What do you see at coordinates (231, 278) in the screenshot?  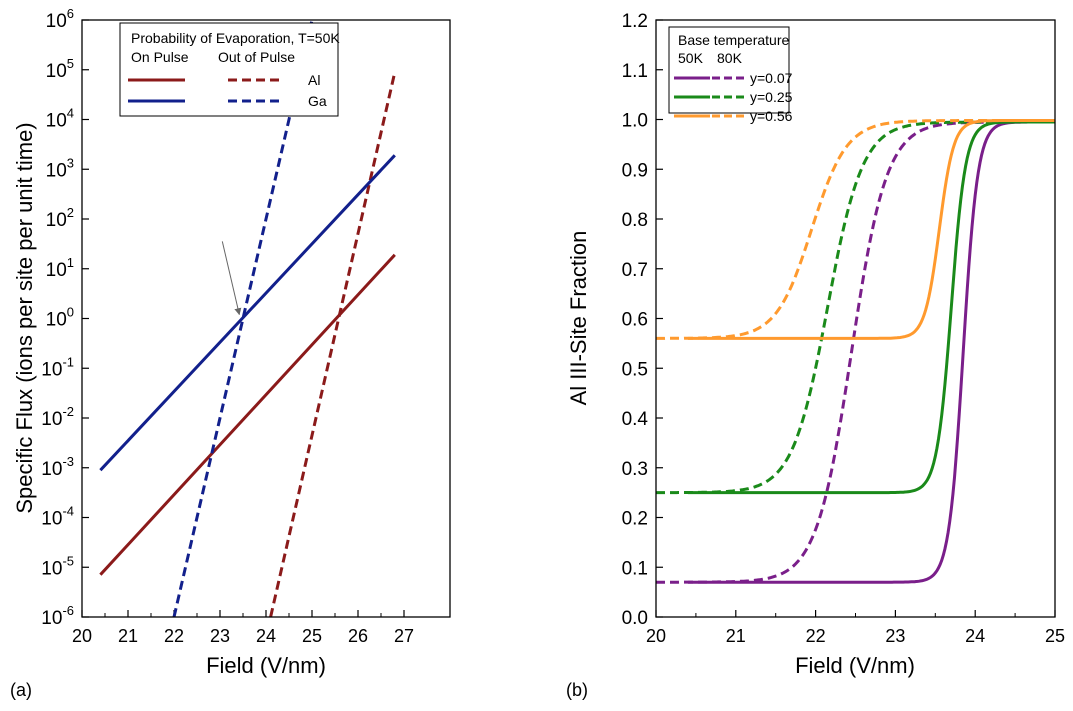 I see `pointer-arrow` at bounding box center [231, 278].